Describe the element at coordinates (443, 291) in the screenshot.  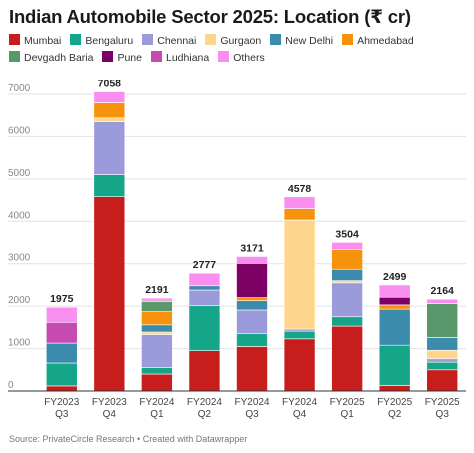
I see `bar-total-label: 2164` at that location.